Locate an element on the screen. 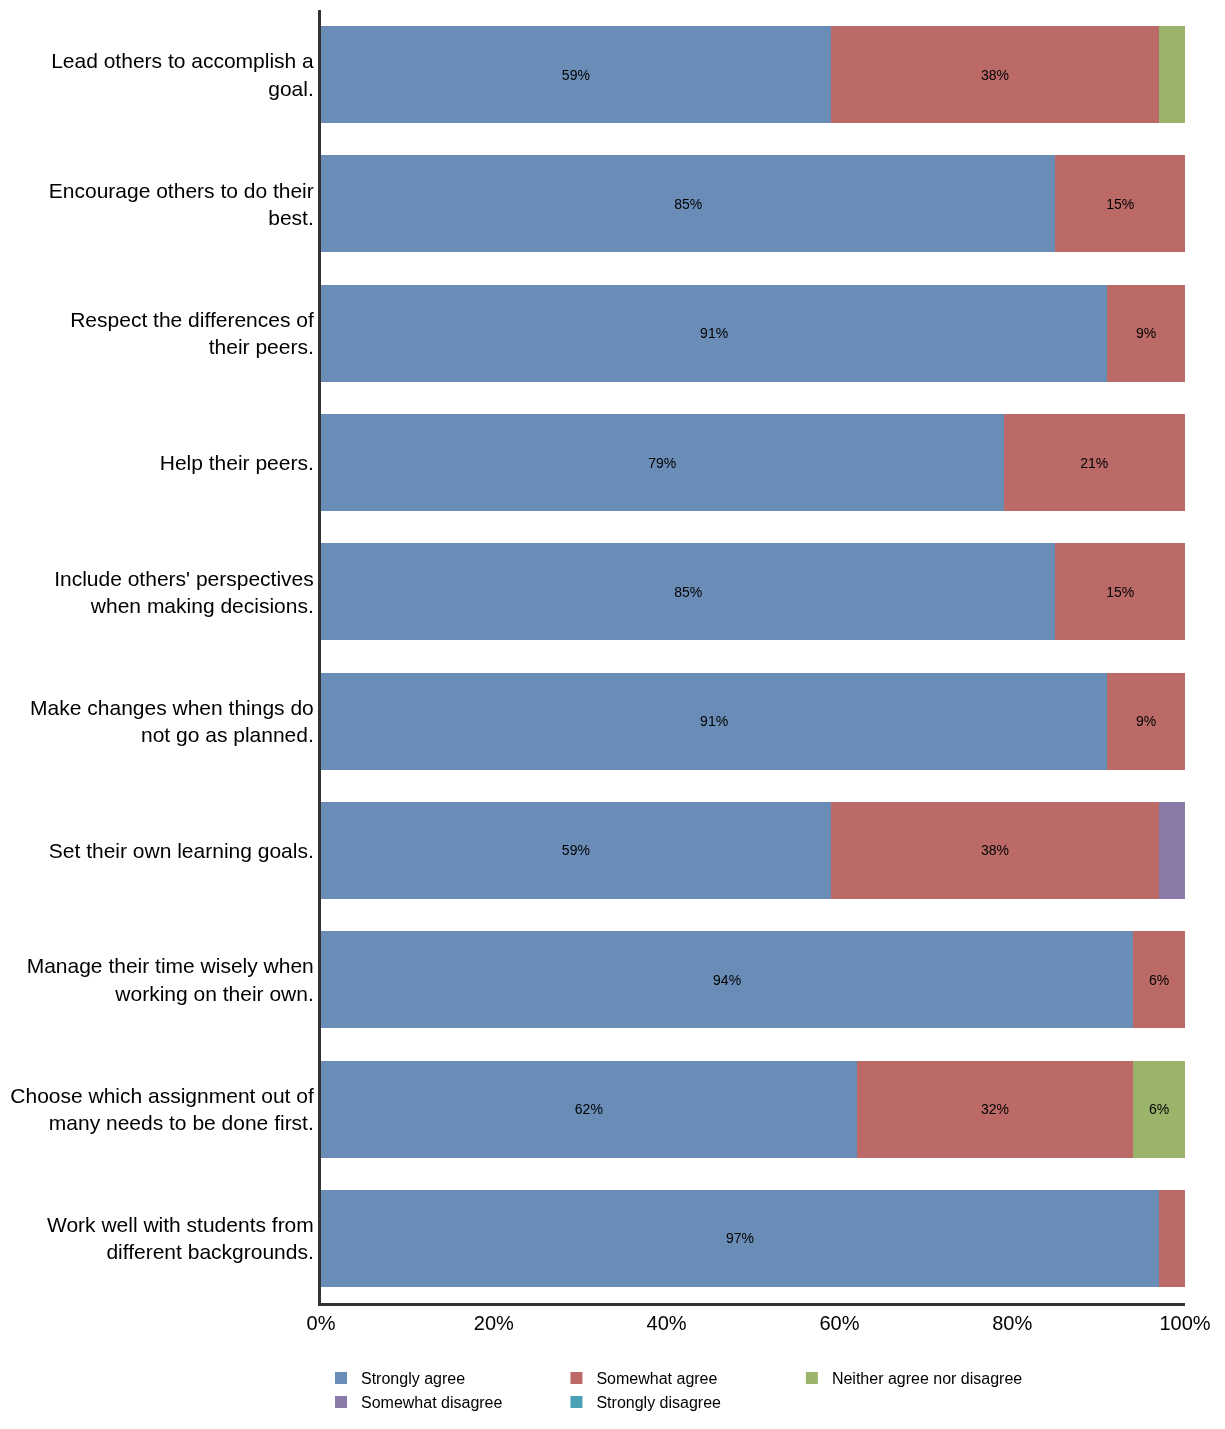 The width and height of the screenshot is (1225, 1429). data-label: 62% is located at coordinates (588, 1109).